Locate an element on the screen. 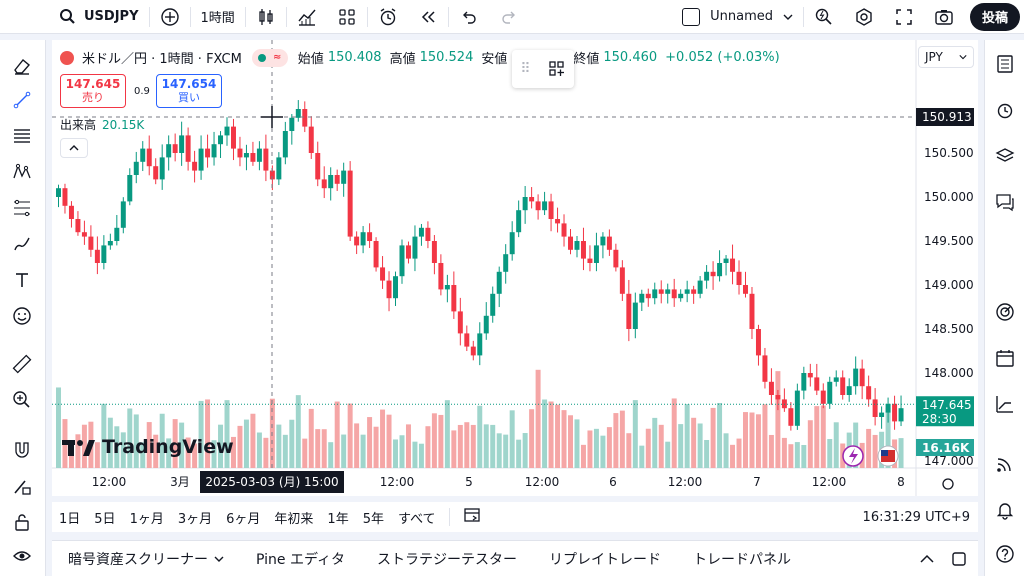 Image resolution: width=1024 pixels, height=576 pixels. publish-button: 投稿 is located at coordinates (994, 16).